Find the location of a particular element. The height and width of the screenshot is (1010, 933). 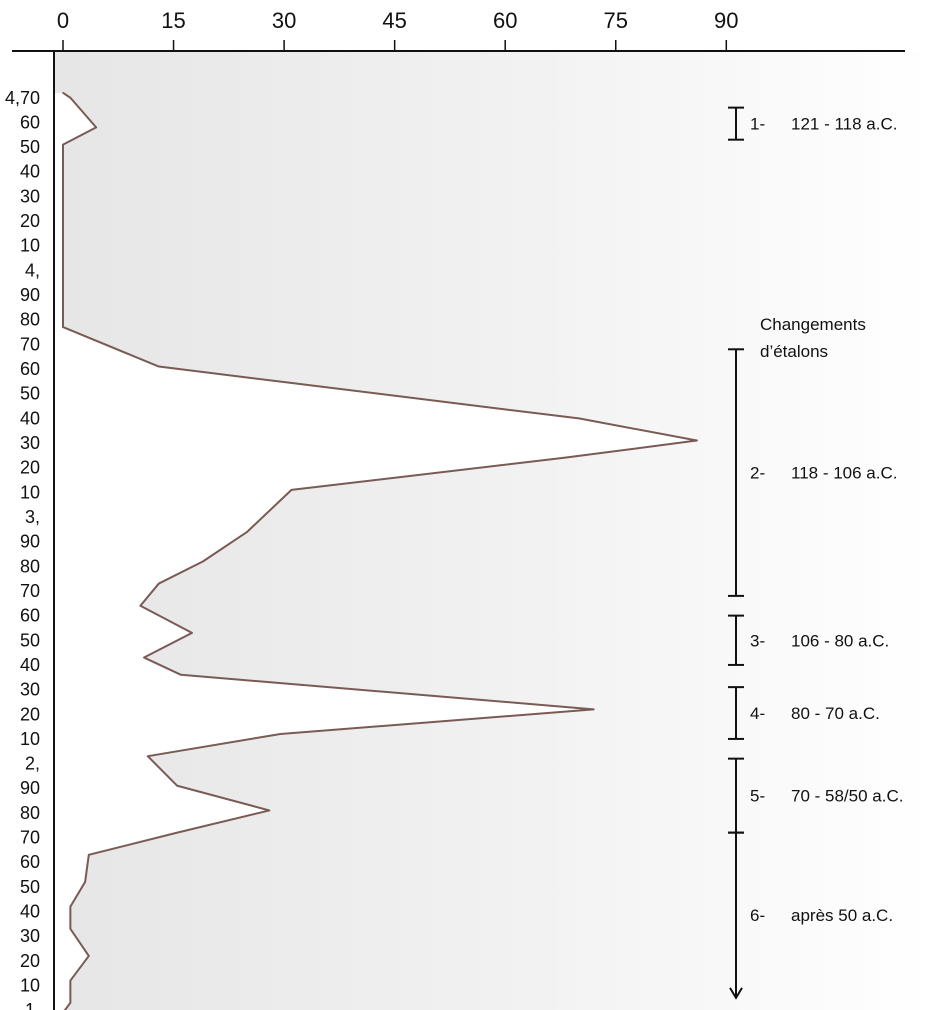

y-tick-label: 4, is located at coordinates (32, 270).